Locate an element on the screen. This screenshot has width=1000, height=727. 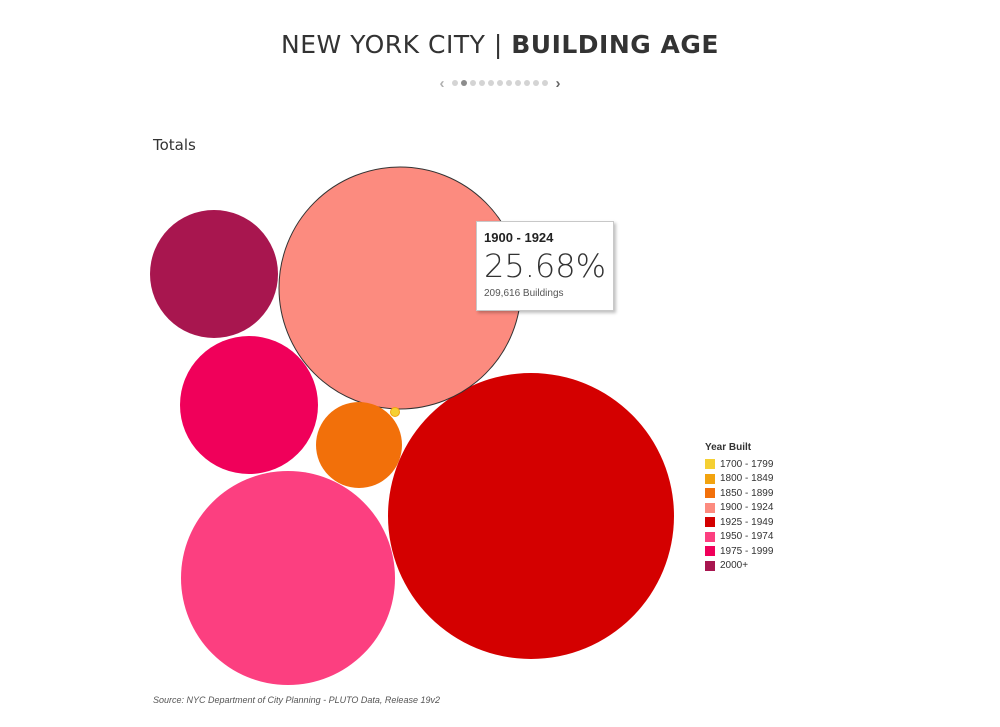
page-title: NEW YORK CITY | BUILDING AGE is located at coordinates (500, 44).